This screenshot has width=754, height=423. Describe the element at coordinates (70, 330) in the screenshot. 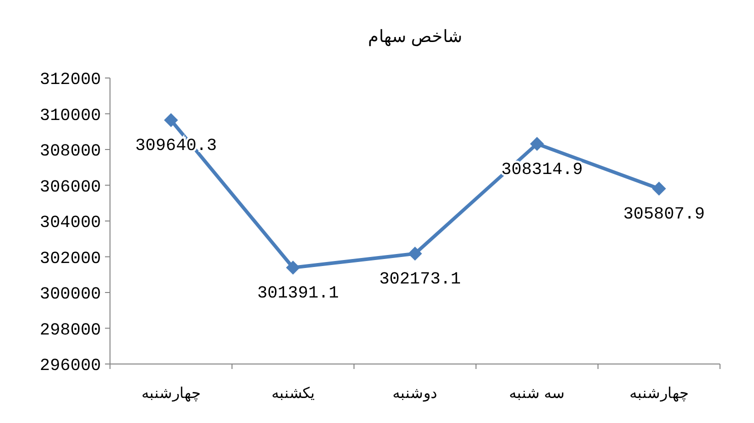

I see `y-tick-label: 298000` at that location.